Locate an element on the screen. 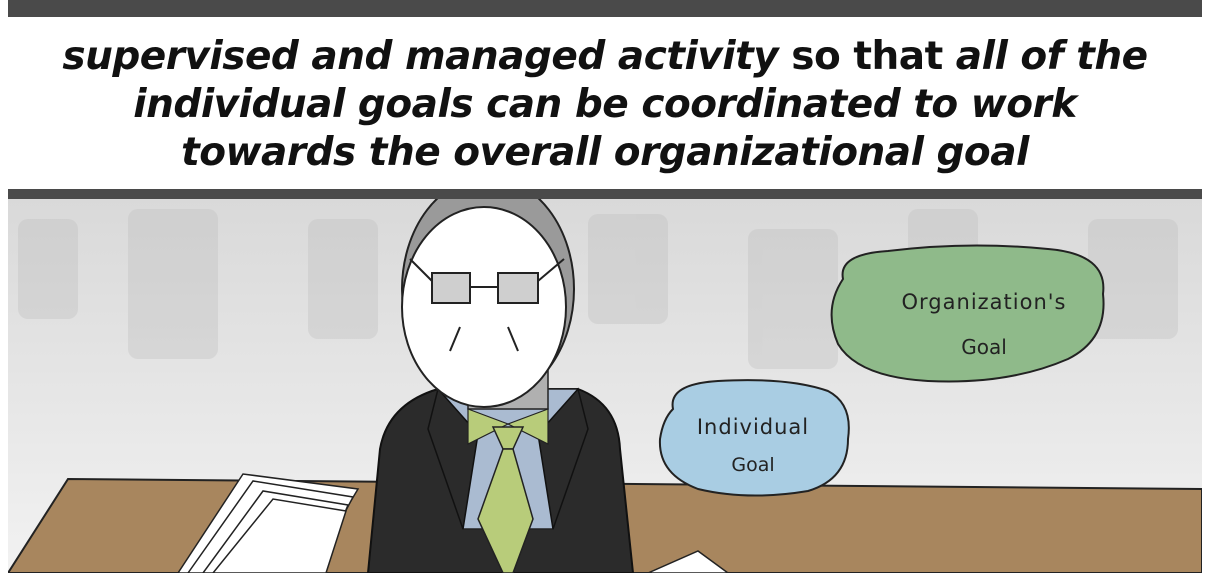  organization-goal-label-line-2: Goal is located at coordinates (984, 347).